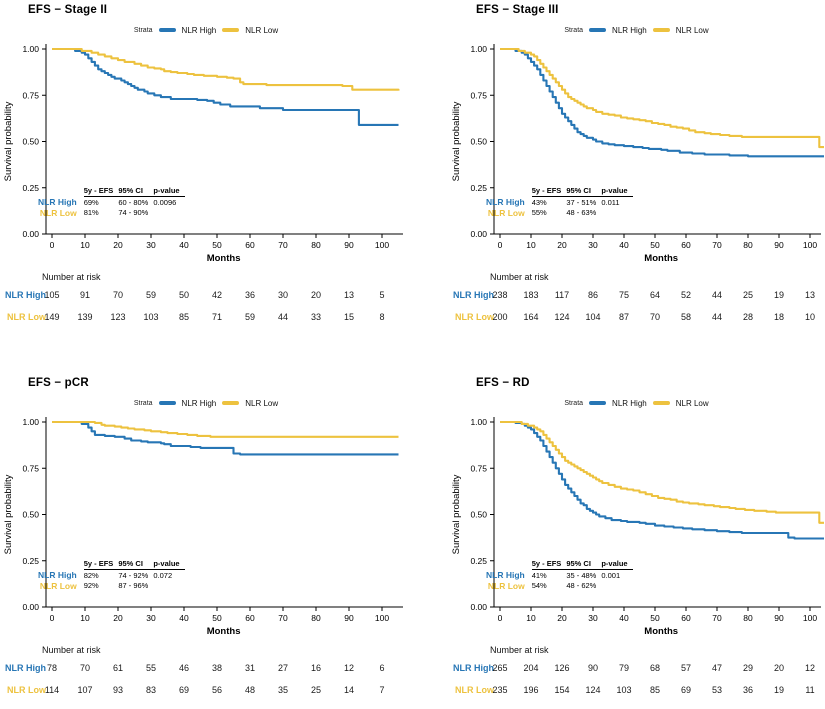  Describe the element at coordinates (85, 317) in the screenshot. I see `risk-count: 139` at that location.